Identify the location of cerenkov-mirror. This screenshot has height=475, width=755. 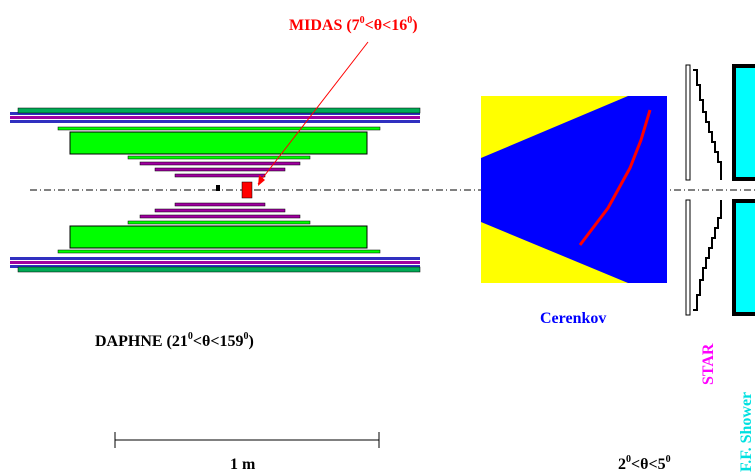
(615, 177).